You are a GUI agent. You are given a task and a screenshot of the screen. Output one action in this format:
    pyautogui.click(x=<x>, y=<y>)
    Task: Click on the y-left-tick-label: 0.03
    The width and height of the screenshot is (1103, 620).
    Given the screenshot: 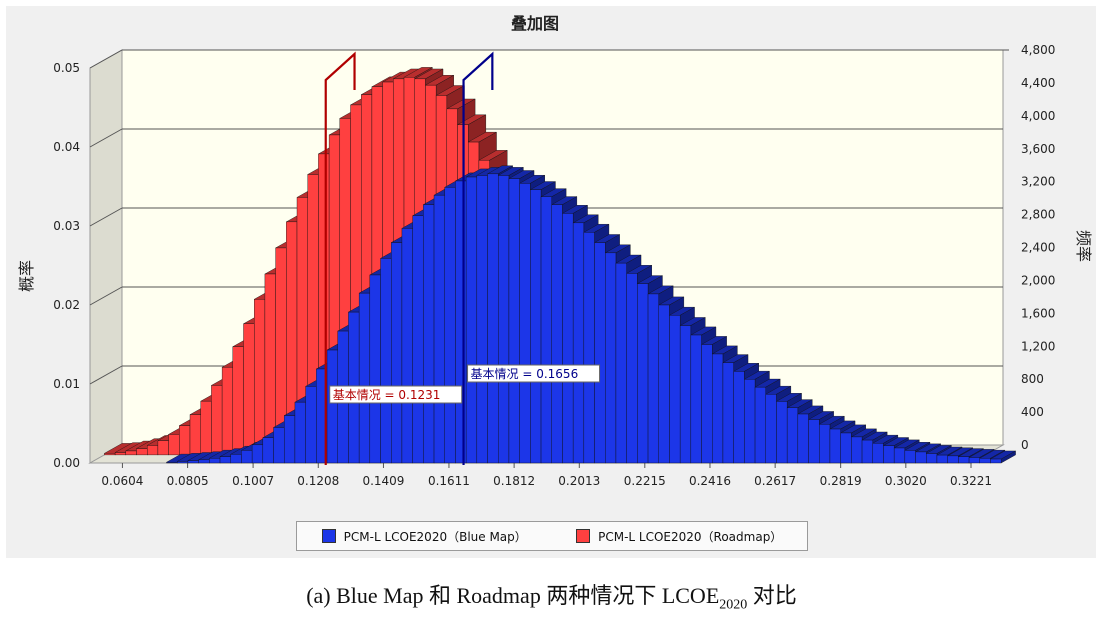 What is the action you would take?
    pyautogui.click(x=66, y=226)
    